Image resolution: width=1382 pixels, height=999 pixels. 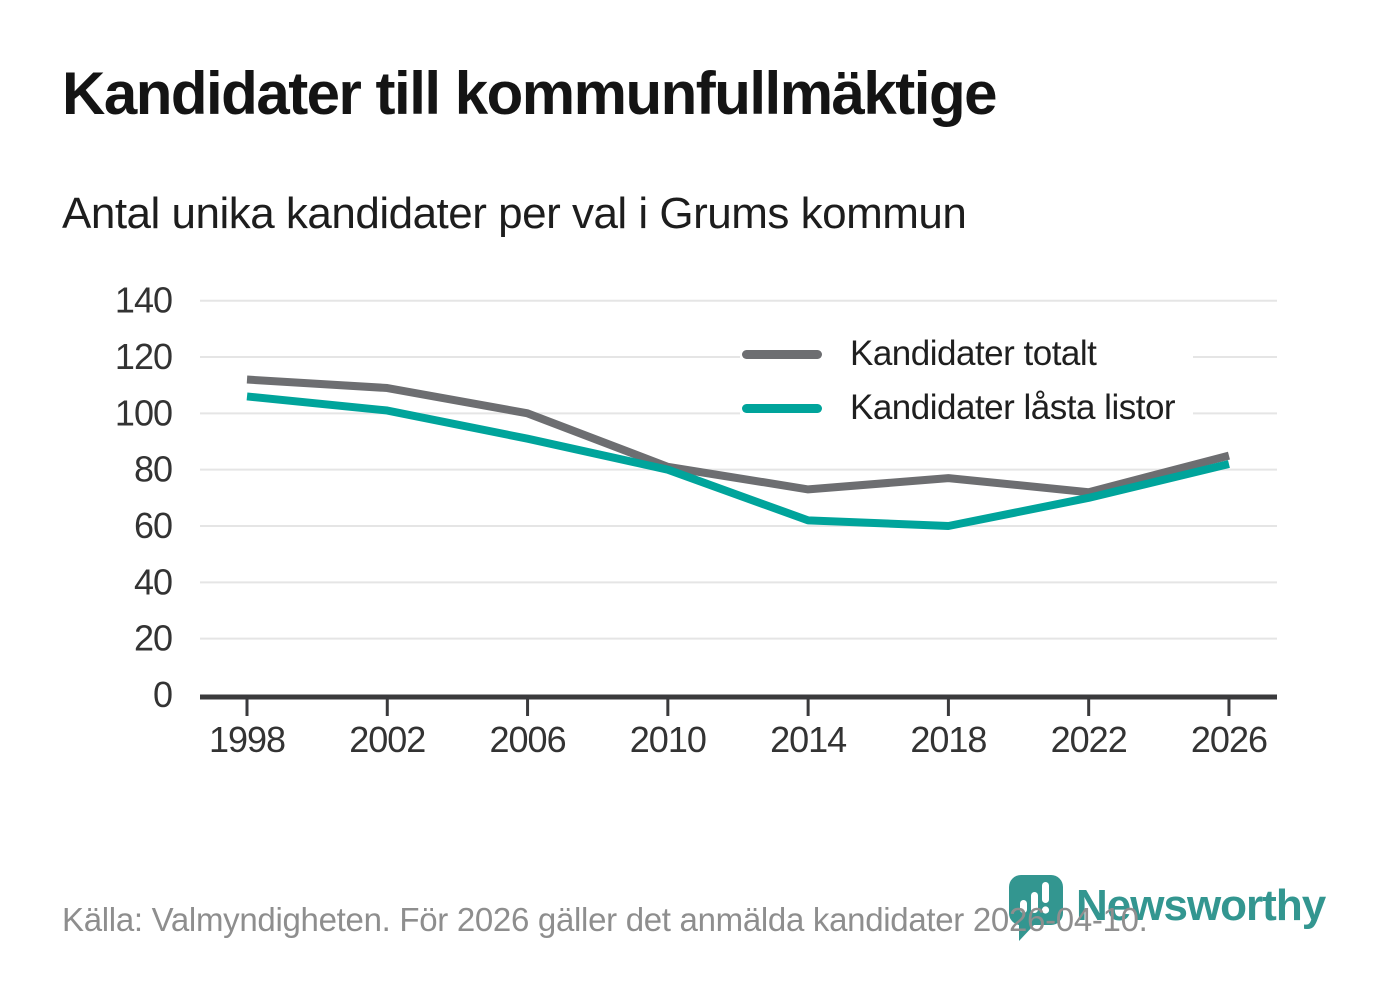 I want to click on legend-item-kandidater-lasta-listor: Kandidater låsta listor, so click(x=967, y=408).